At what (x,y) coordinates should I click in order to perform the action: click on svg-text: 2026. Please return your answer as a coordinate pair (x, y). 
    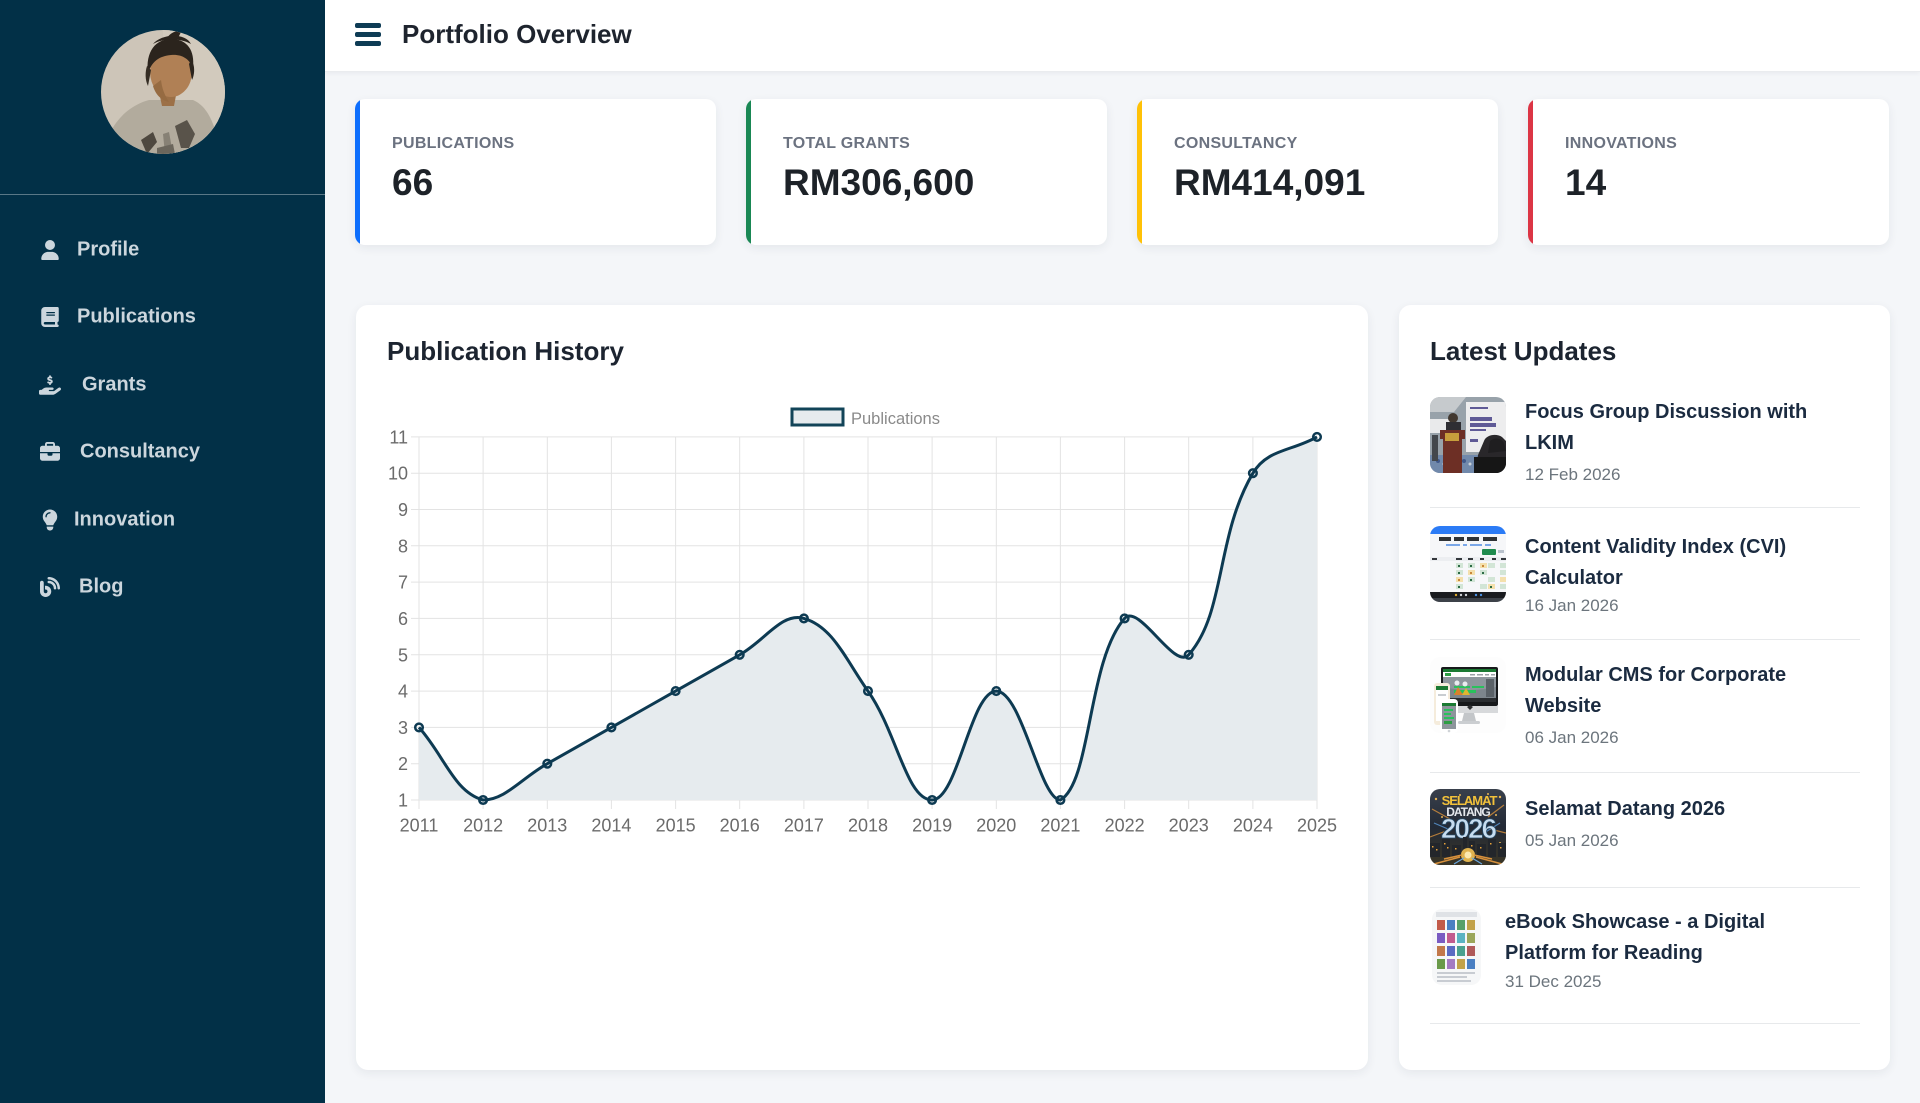
    Looking at the image, I should click on (1469, 828).